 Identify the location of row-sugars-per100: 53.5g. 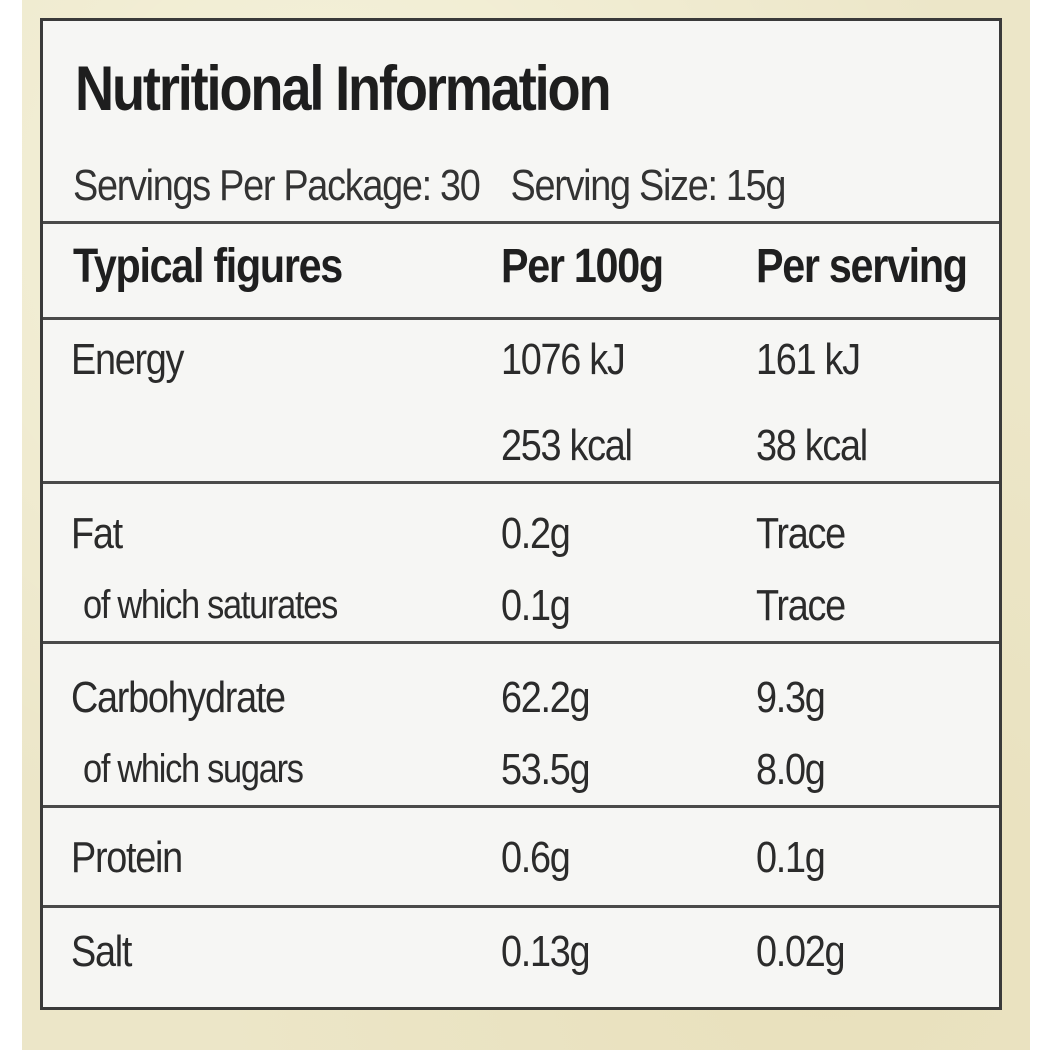
(546, 769).